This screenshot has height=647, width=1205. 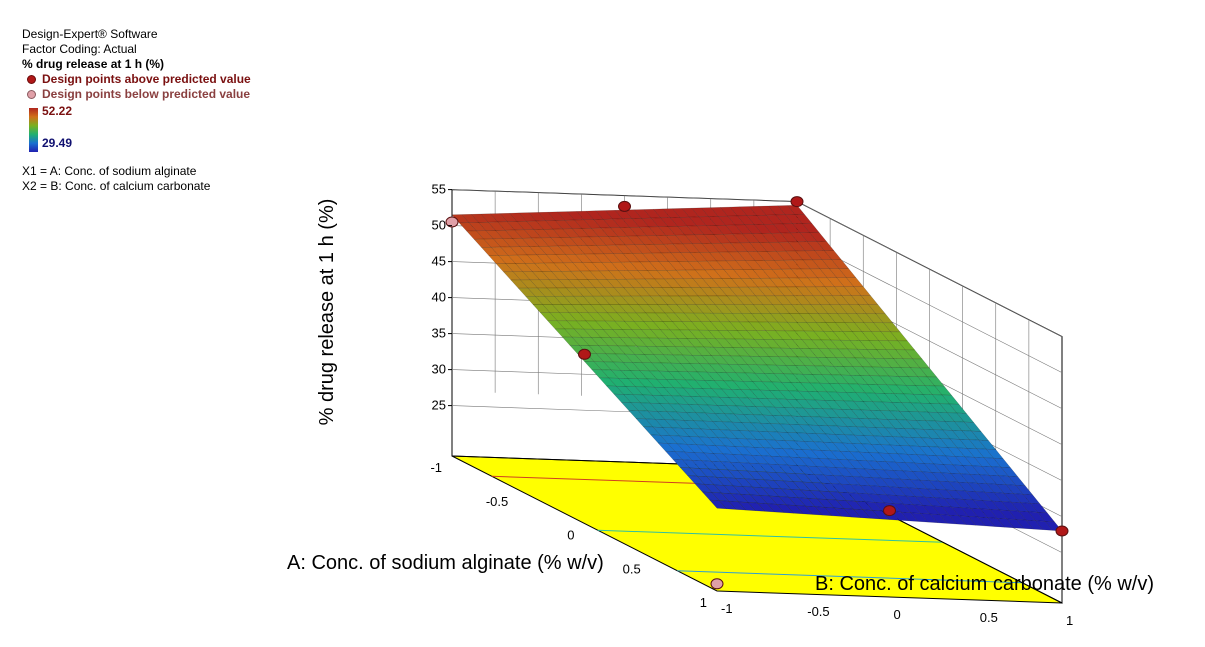 What do you see at coordinates (31, 79) in the screenshot?
I see `above-point-icon` at bounding box center [31, 79].